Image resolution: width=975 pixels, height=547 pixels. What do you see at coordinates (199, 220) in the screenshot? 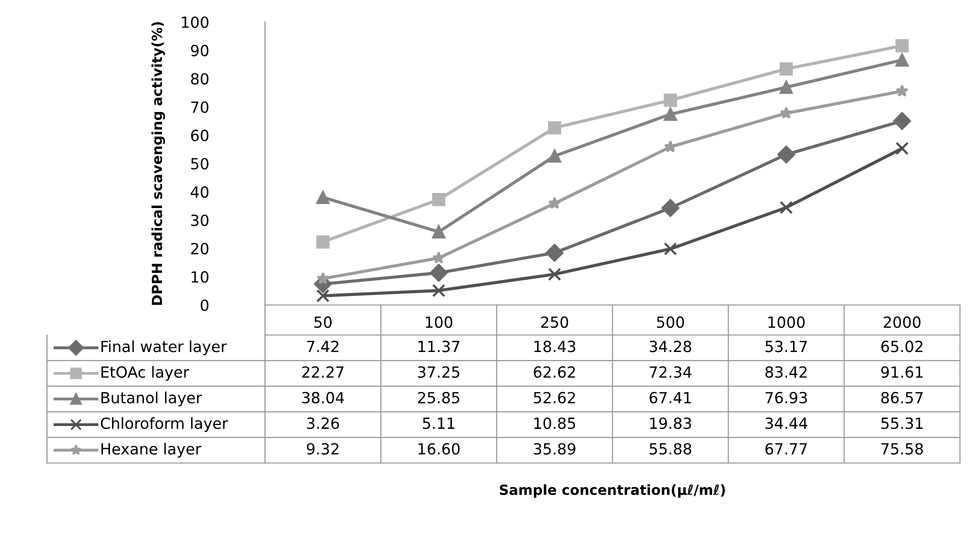
I see `y-tick-label: 30` at bounding box center [199, 220].